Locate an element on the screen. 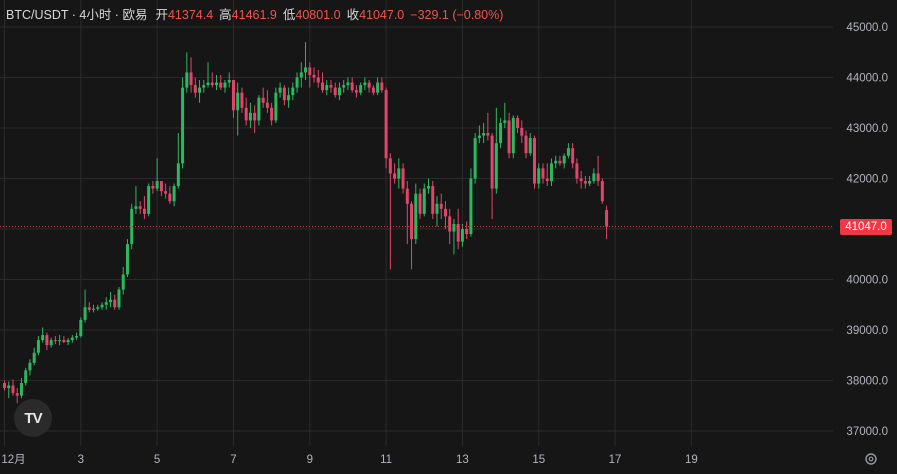  y-tick-label: 44000.0 is located at coordinates (867, 79).